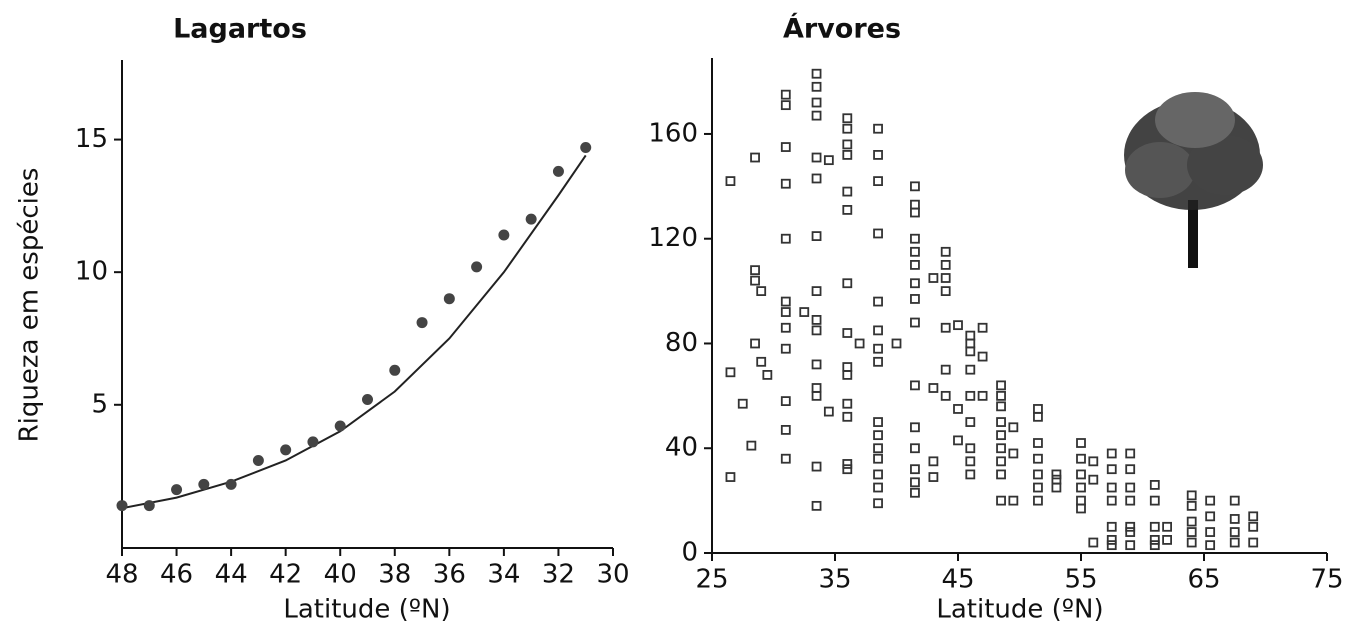 The width and height of the screenshot is (1352, 633). Describe the element at coordinates (1326, 580) in the screenshot. I see `x-tick-label: 75` at that location.